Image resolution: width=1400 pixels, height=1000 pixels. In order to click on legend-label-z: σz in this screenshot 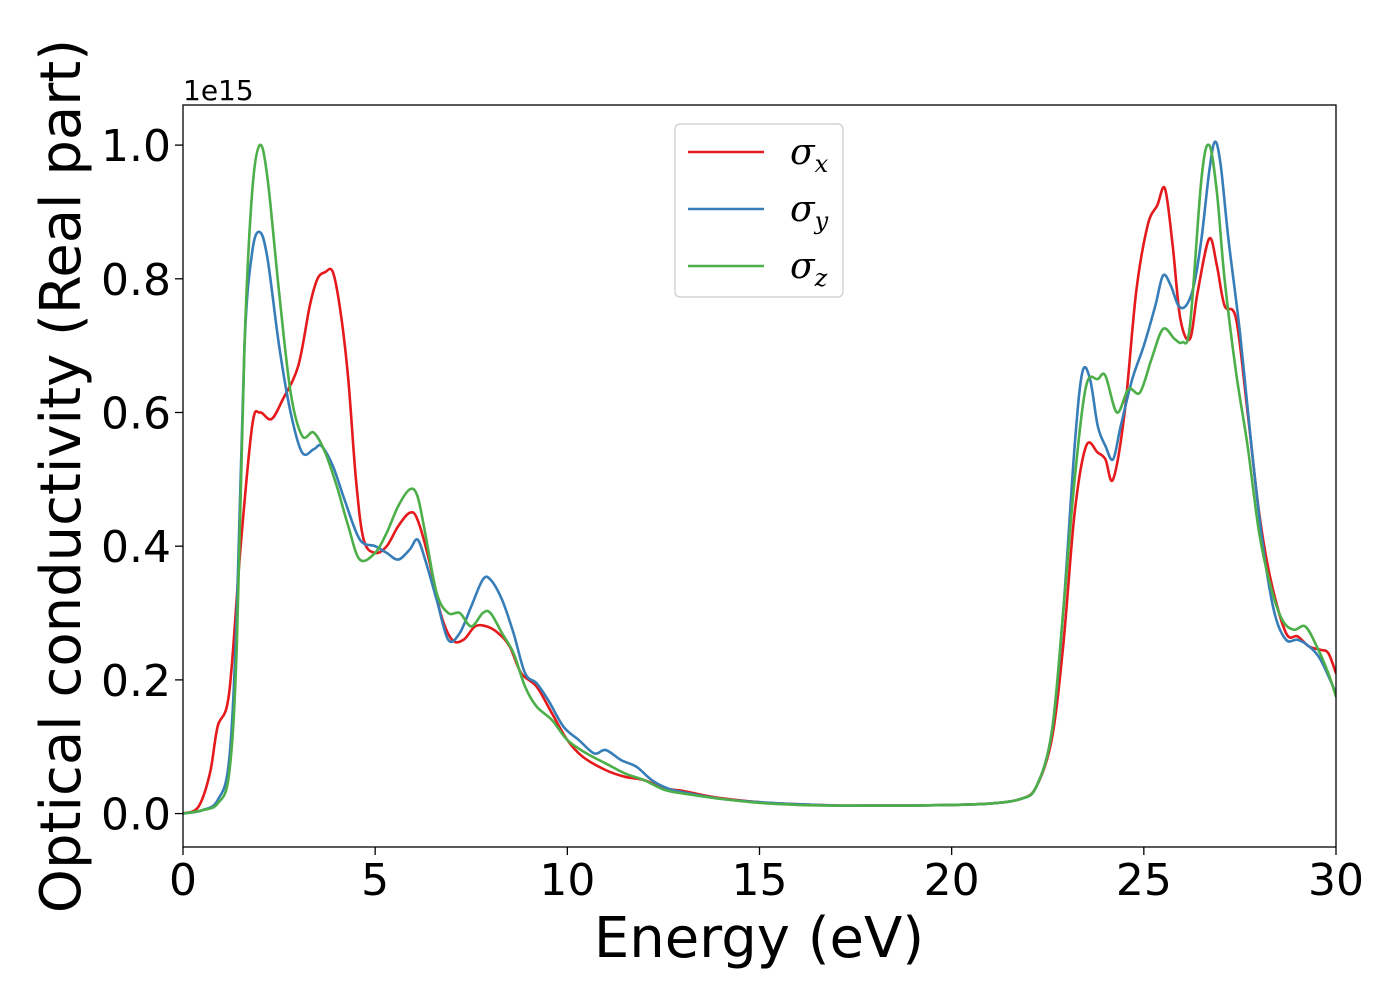, I will do `click(809, 269)`.